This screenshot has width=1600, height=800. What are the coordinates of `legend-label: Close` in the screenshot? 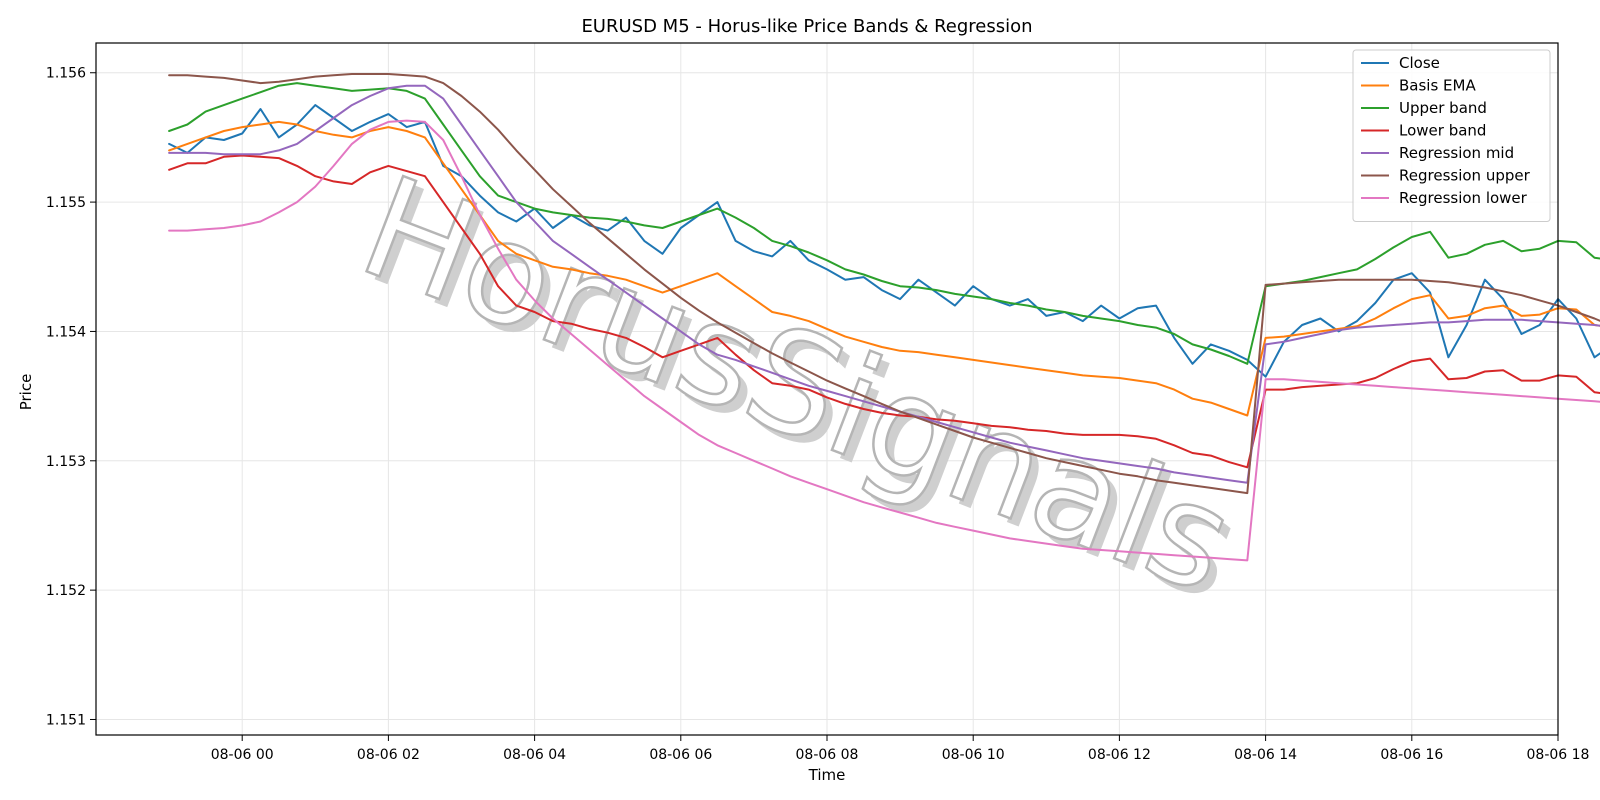 It's located at (1419, 63).